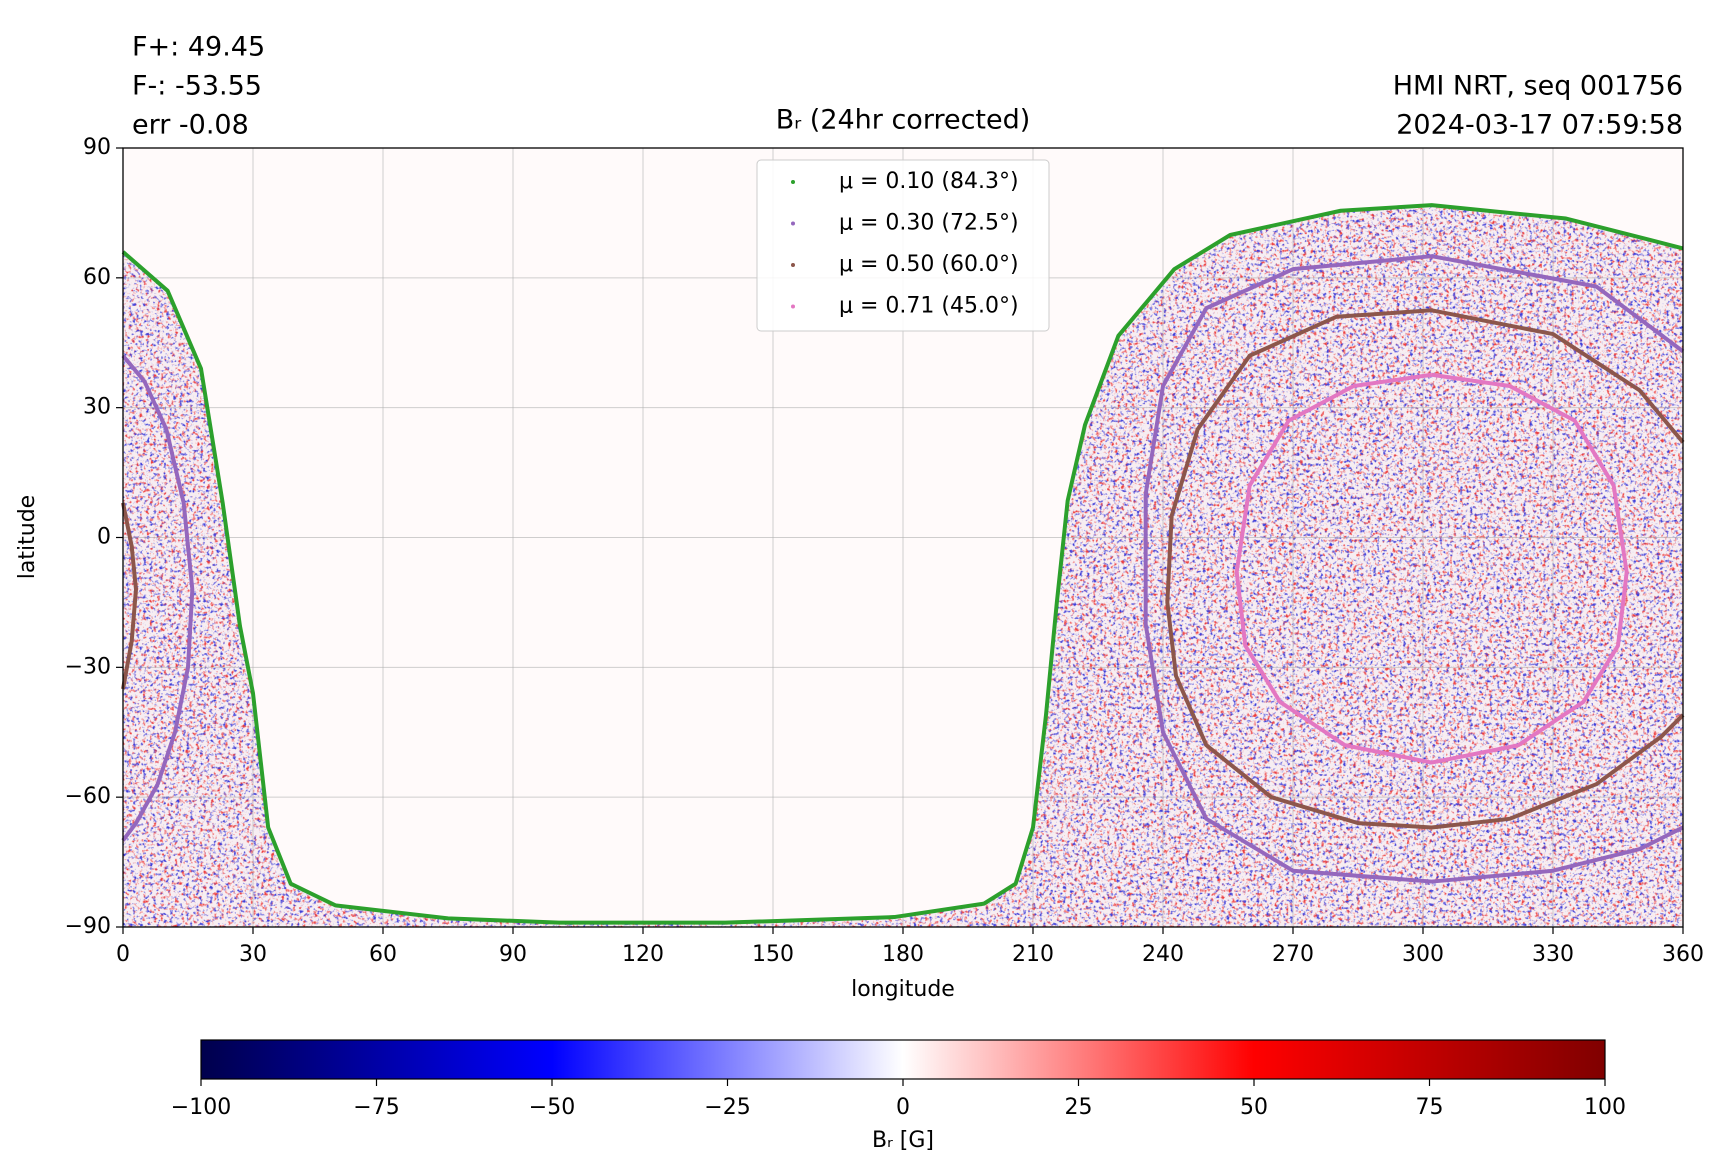 The image size is (1728, 1152). Describe the element at coordinates (1683, 954) in the screenshot. I see `x-tick-label: 360` at that location.